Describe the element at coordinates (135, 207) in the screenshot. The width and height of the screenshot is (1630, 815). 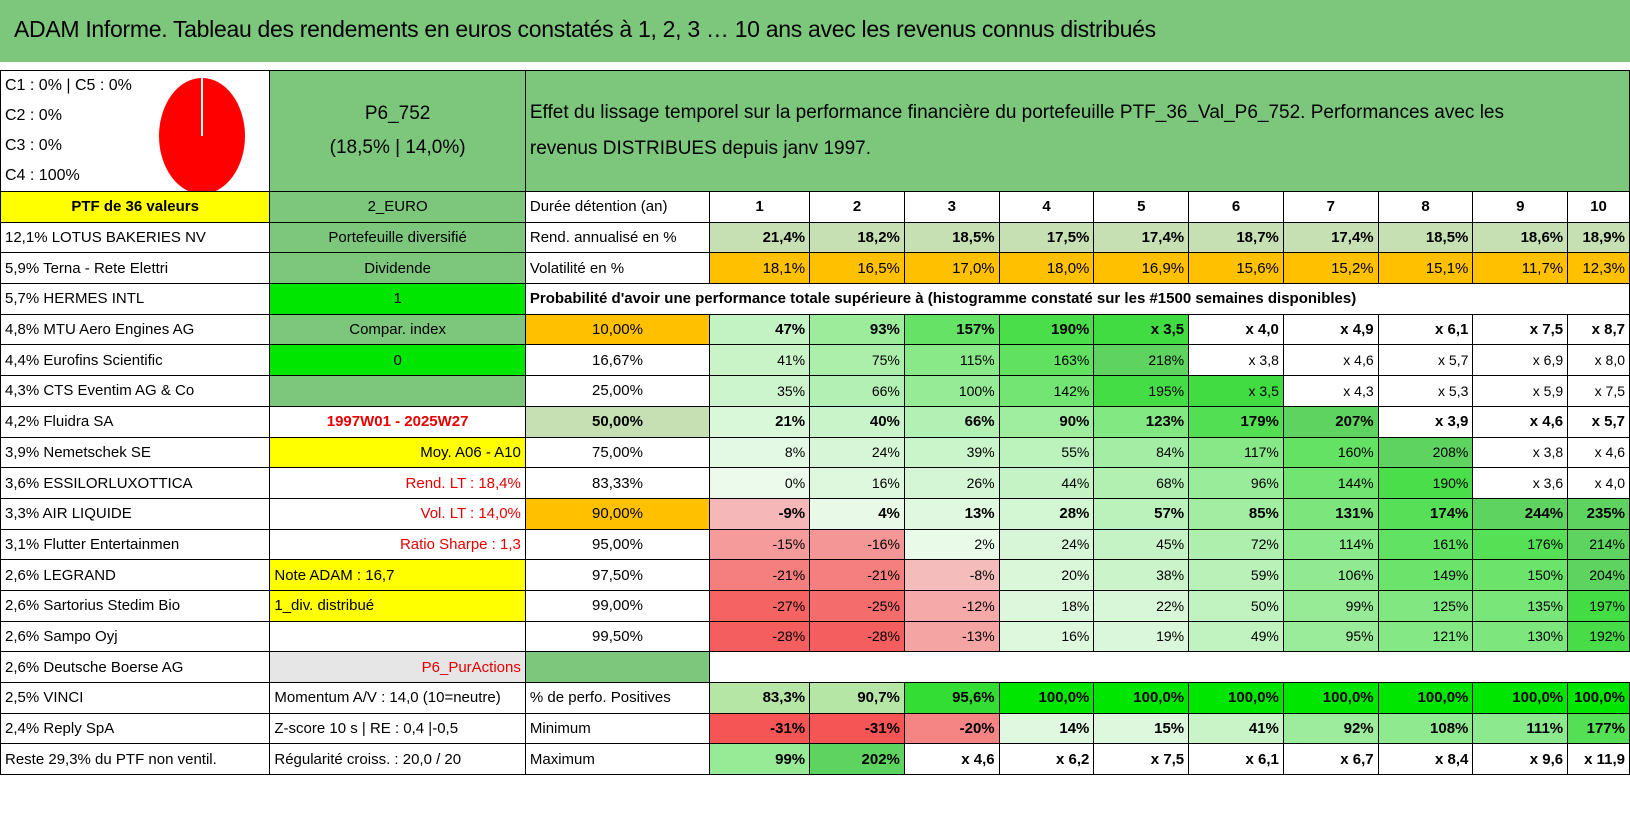
I see `ptf-label: PTF de 36 valeurs` at that location.